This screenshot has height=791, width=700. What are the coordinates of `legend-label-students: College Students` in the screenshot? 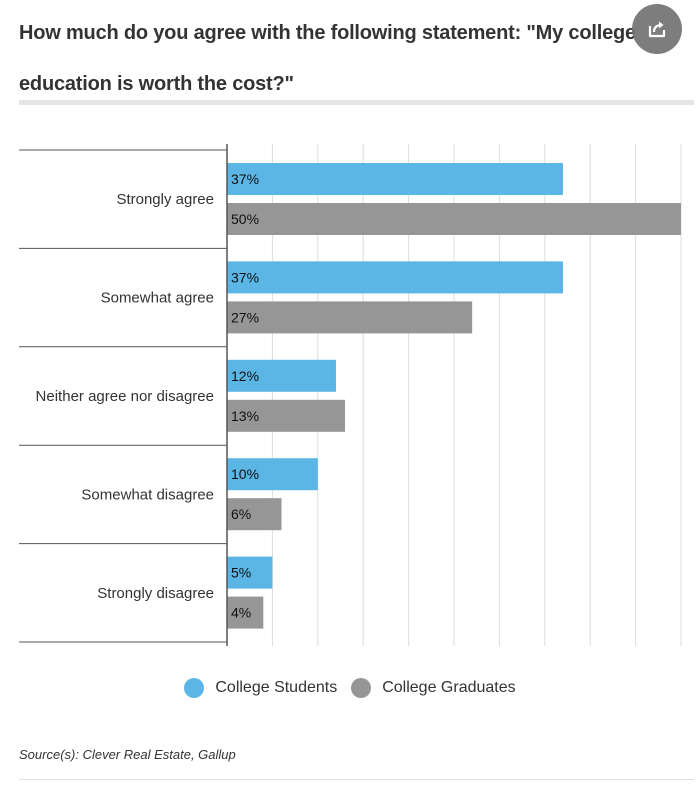 It's located at (276, 687).